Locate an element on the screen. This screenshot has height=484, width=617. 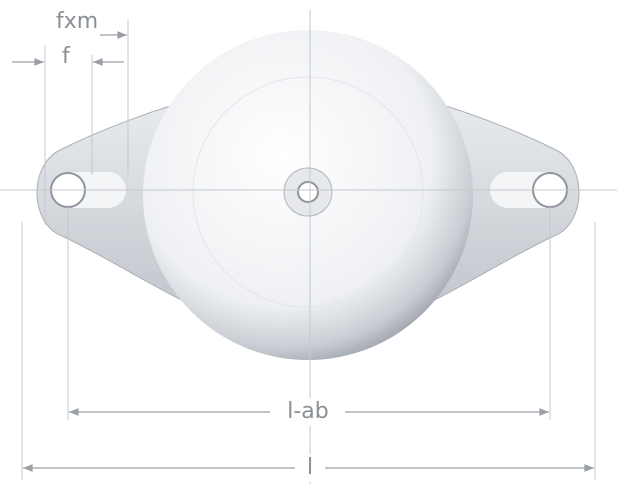
dim-label: fxm is located at coordinates (77, 21).